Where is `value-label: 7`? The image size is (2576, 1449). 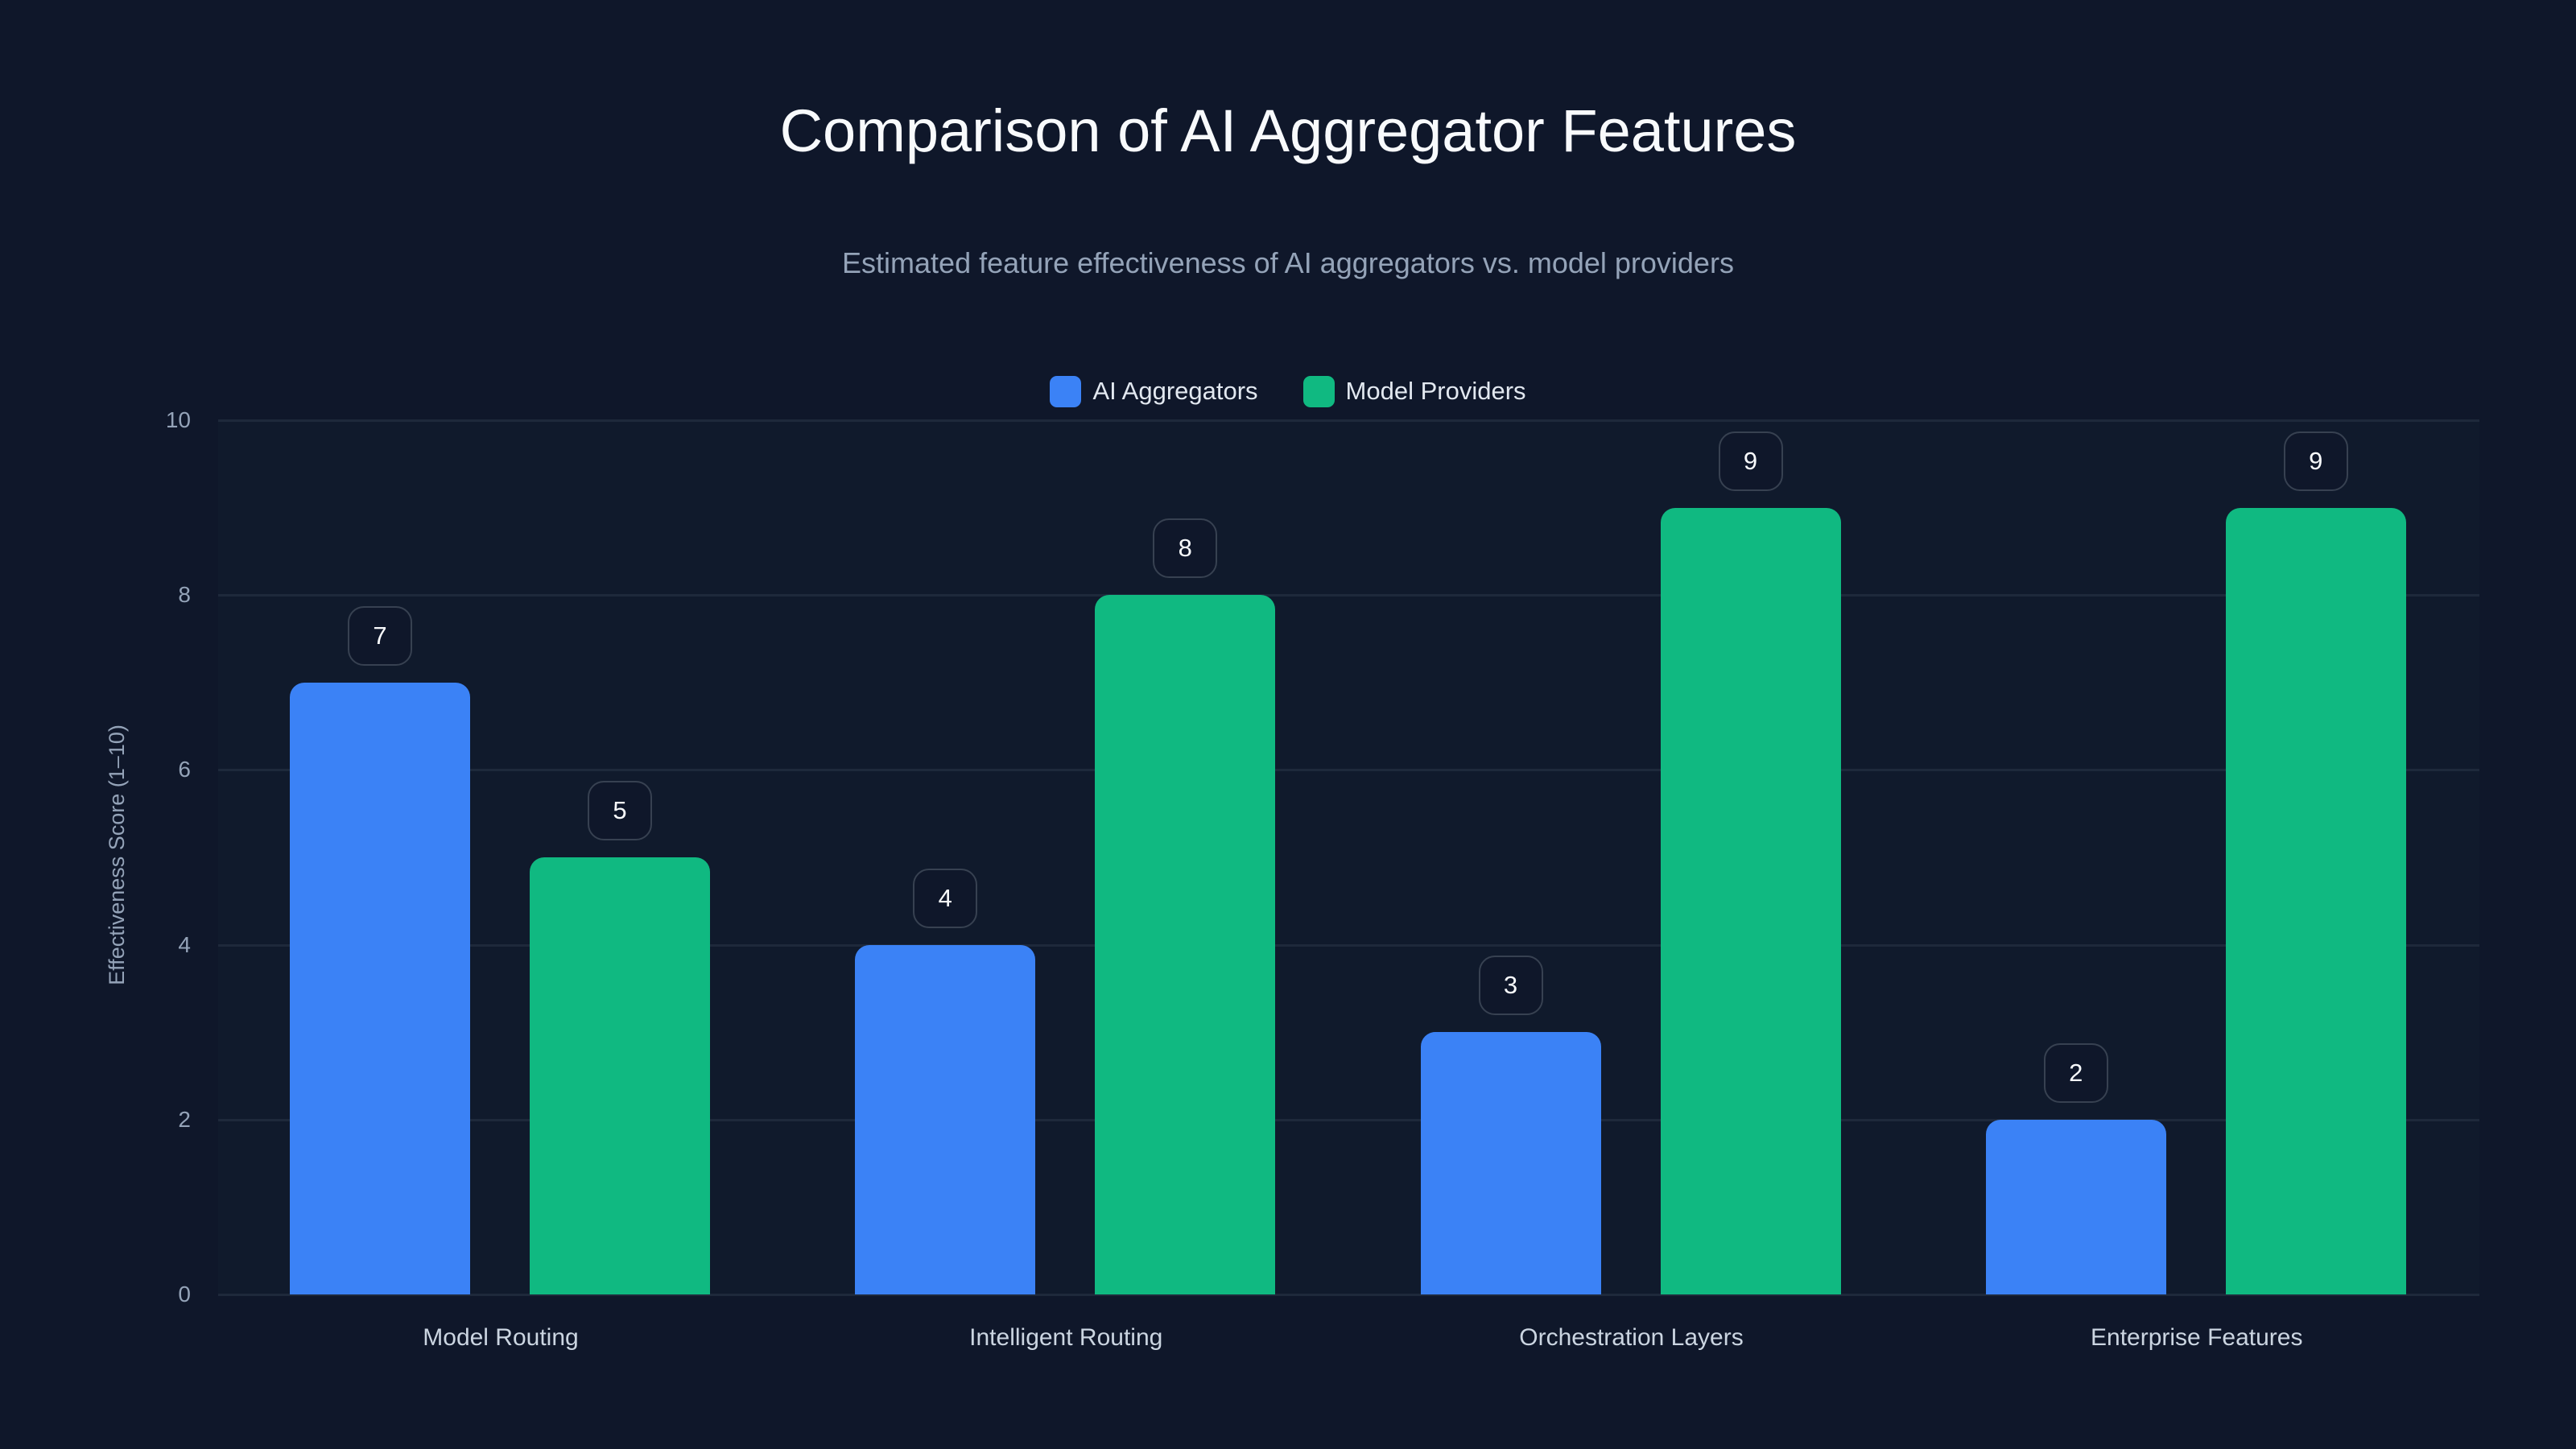 value-label: 7 is located at coordinates (380, 635).